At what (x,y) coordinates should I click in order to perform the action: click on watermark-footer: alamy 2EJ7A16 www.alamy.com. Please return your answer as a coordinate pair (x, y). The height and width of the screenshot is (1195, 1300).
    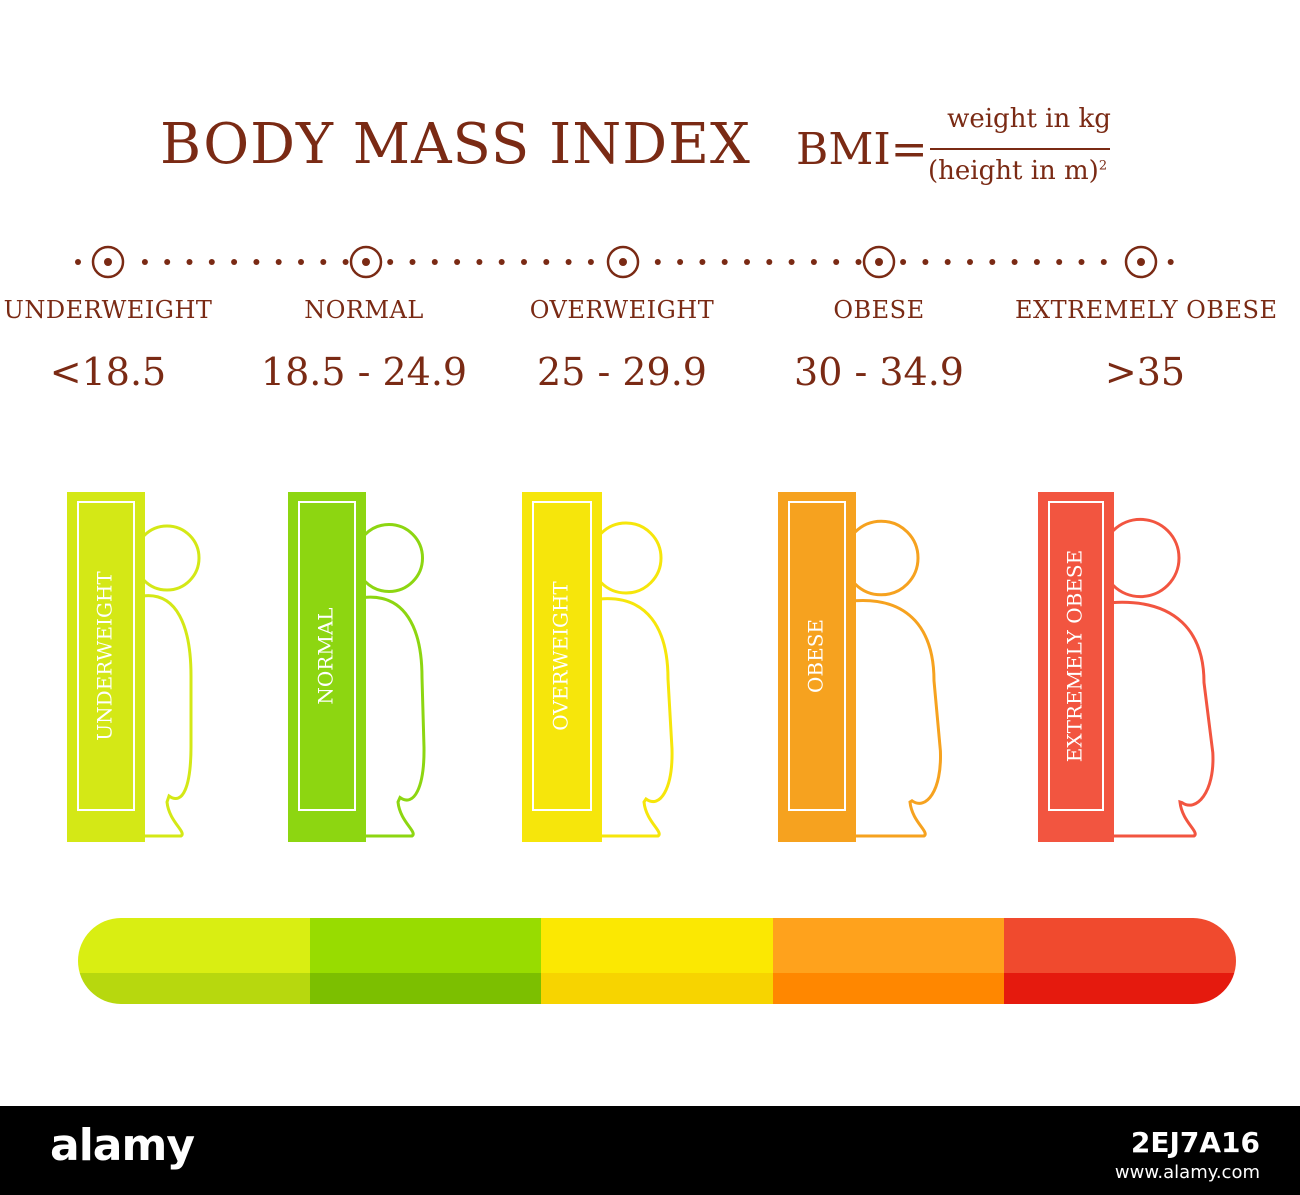
    Looking at the image, I should click on (650, 1150).